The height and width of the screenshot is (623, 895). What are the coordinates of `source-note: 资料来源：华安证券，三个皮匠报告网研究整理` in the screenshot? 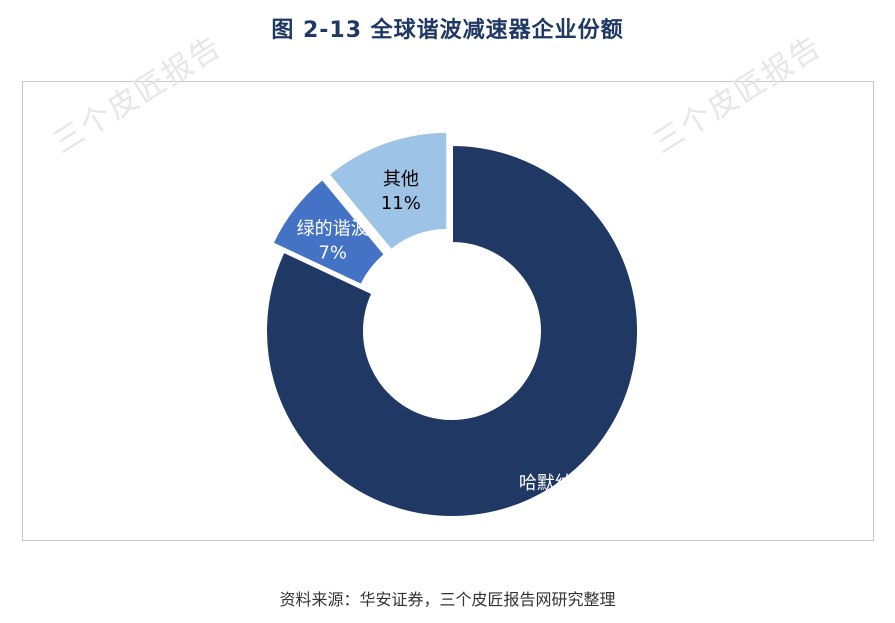 It's located at (447, 599).